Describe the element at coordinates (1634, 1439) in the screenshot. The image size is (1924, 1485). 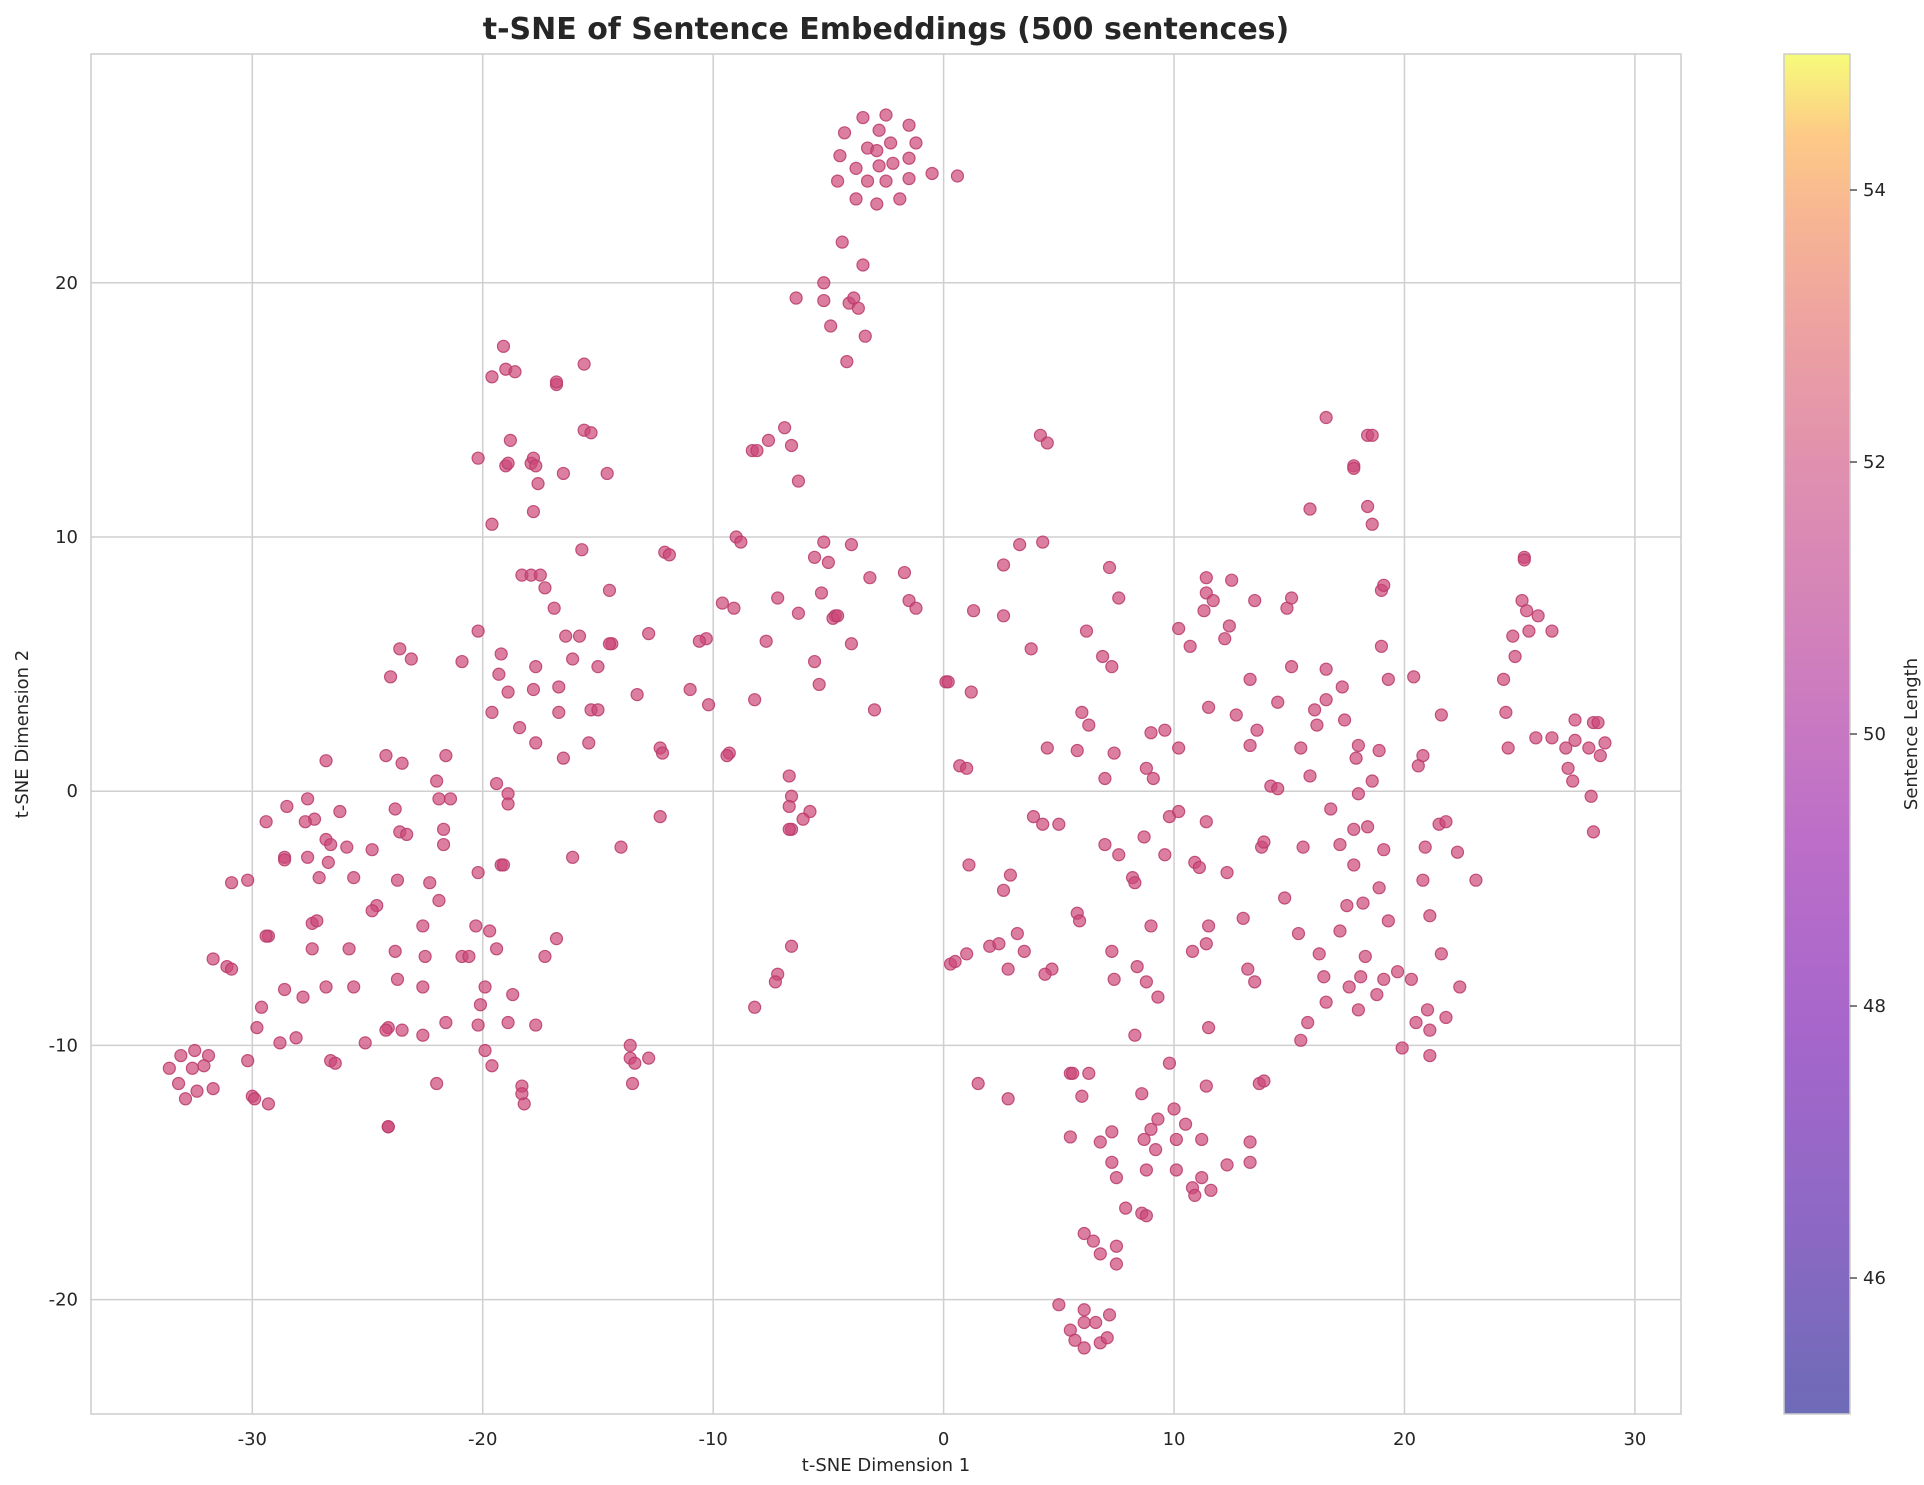
I see `x-tick-label: 30` at that location.